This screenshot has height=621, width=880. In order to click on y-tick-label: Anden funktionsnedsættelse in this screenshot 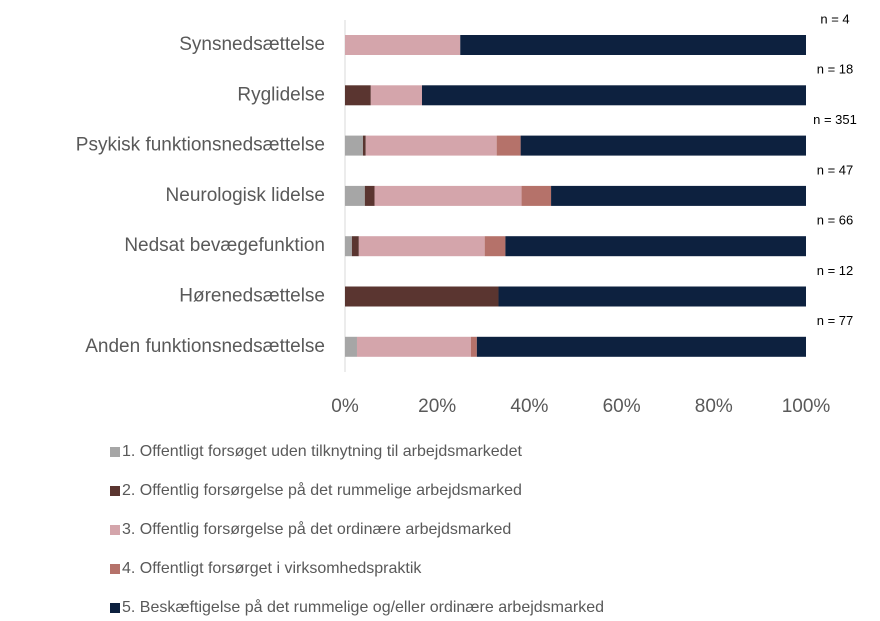, I will do `click(205, 346)`.